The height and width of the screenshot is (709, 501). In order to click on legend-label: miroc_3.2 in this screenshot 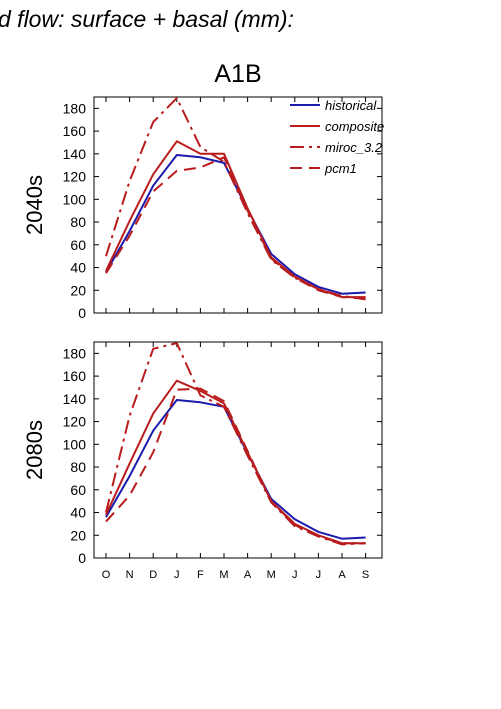, I will do `click(354, 147)`.